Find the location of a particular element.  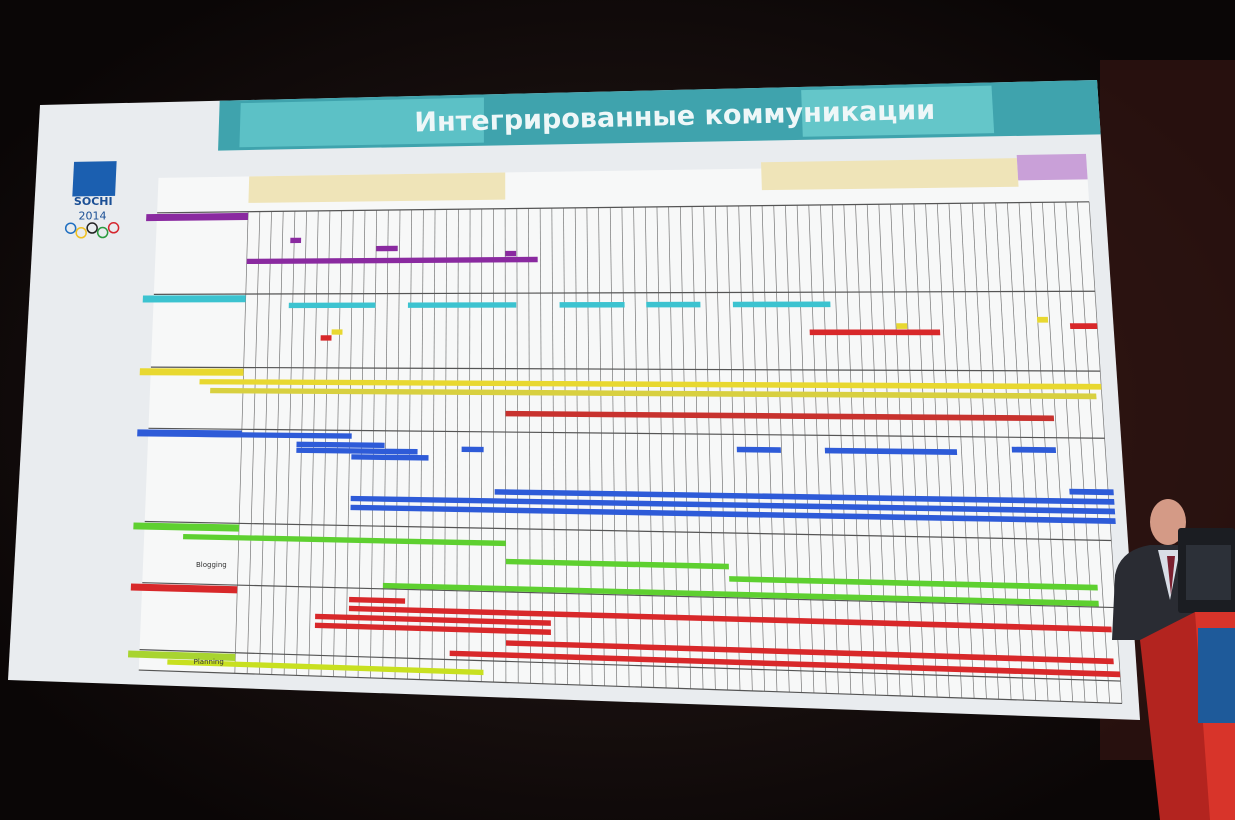

logo-year: 2014 is located at coordinates (93, 215).